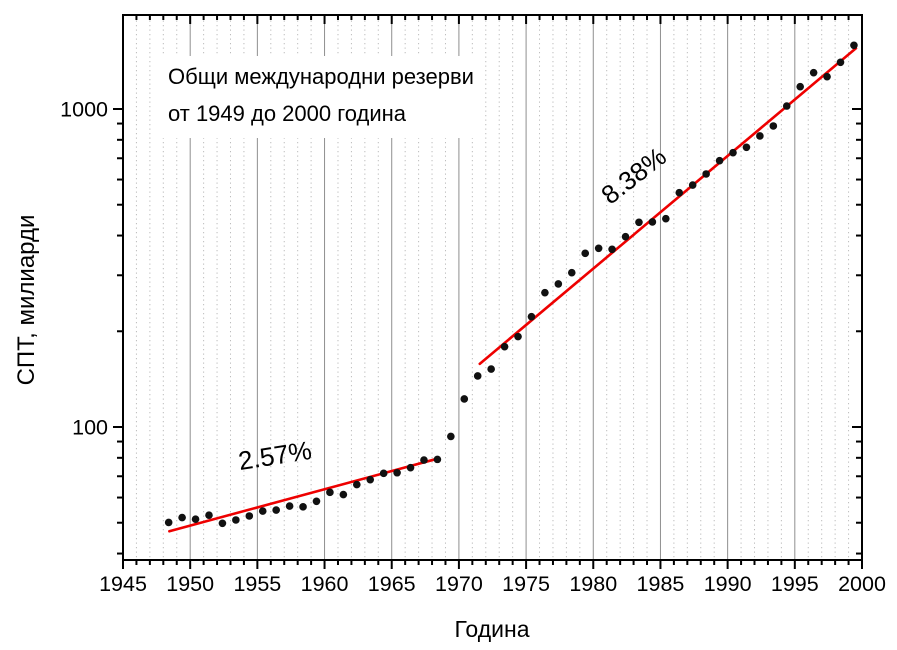 Image resolution: width=897 pixels, height=650 pixels. Describe the element at coordinates (26, 300) in the screenshot. I see `y-axis-title: СПТ, милиарди` at that location.